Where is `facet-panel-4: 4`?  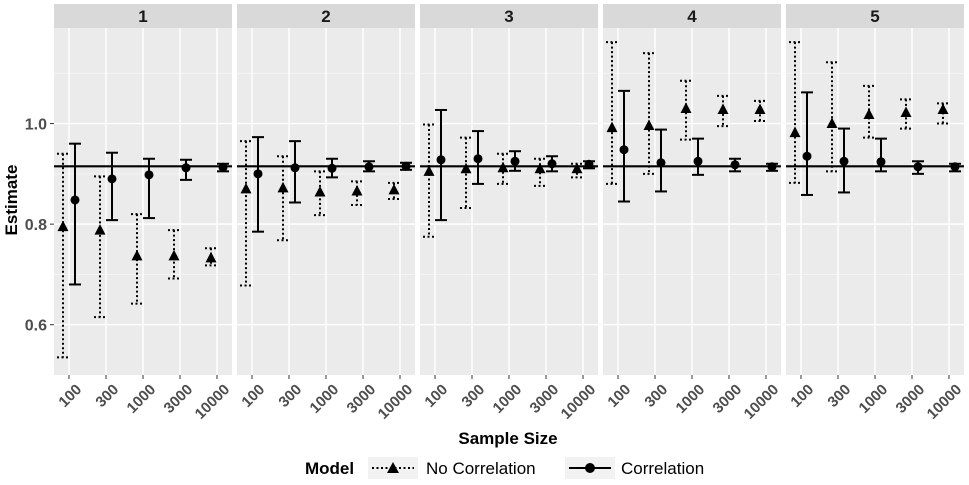 facet-panel-4: 4 is located at coordinates (692, 189).